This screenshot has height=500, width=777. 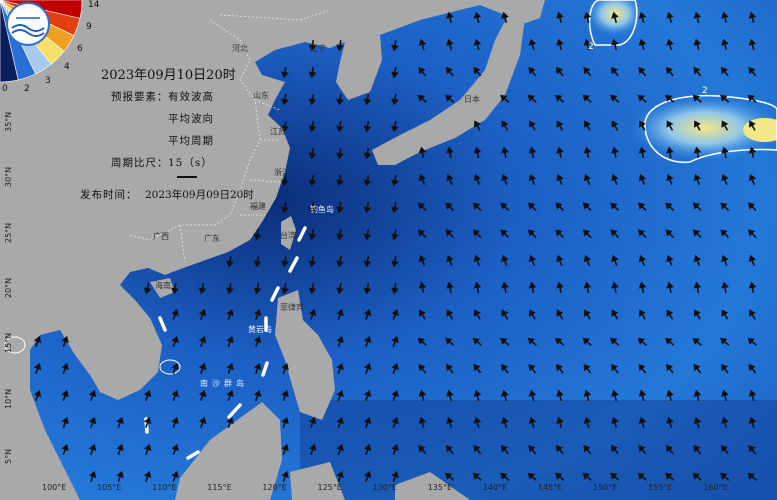 I want to click on longitude-label: 155°E, so click(x=660, y=487).